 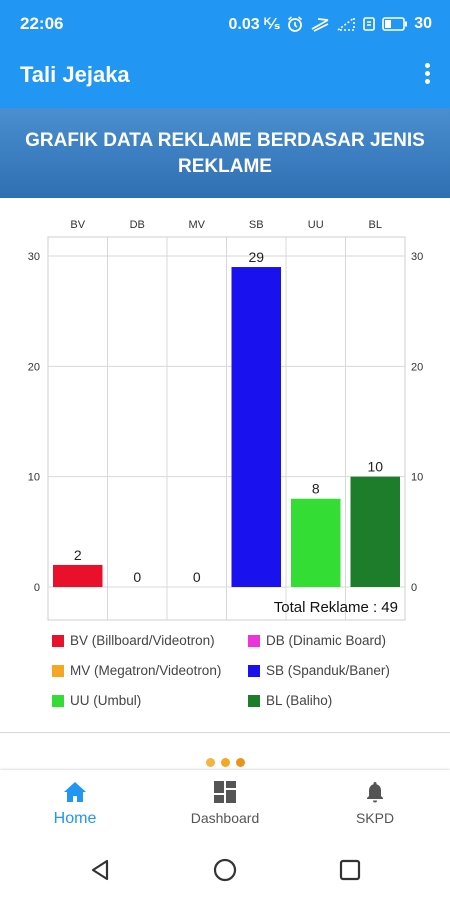 What do you see at coordinates (427, 75) in the screenshot?
I see `more-vertical-icon` at bounding box center [427, 75].